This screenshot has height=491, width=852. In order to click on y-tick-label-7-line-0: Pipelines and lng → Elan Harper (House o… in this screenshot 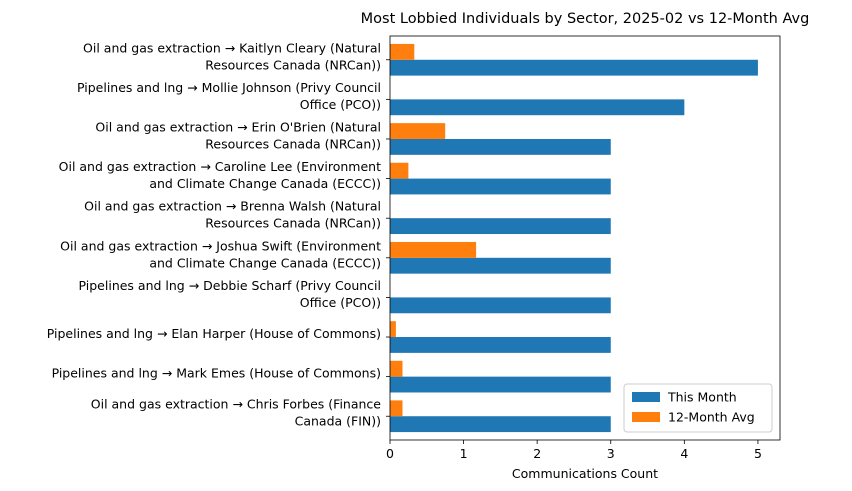, I will do `click(214, 333)`.